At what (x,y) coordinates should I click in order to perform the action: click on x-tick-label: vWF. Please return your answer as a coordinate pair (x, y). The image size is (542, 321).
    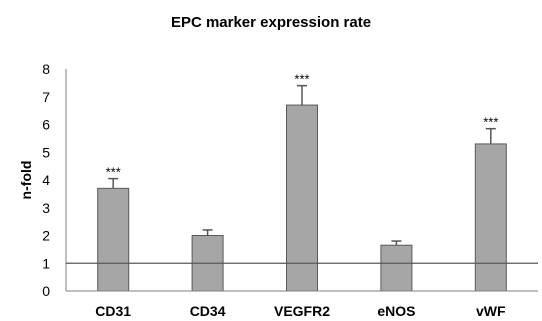
    Looking at the image, I should click on (491, 311).